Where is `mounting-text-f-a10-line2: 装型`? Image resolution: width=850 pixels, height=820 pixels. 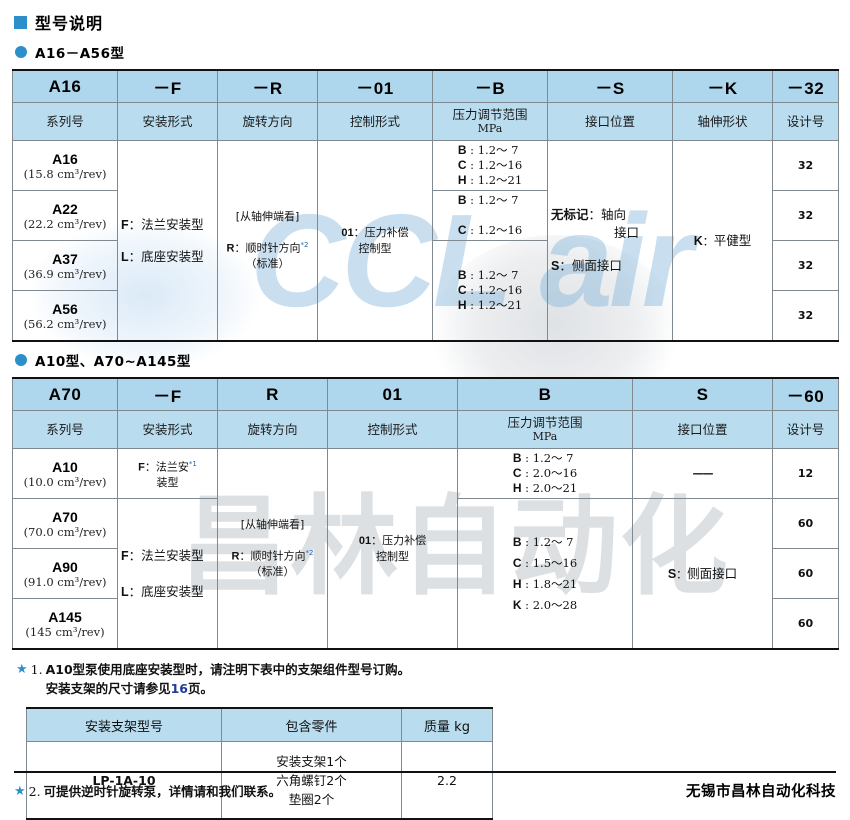
mounting-text-f-a10-line2: 装型 is located at coordinates (167, 483).